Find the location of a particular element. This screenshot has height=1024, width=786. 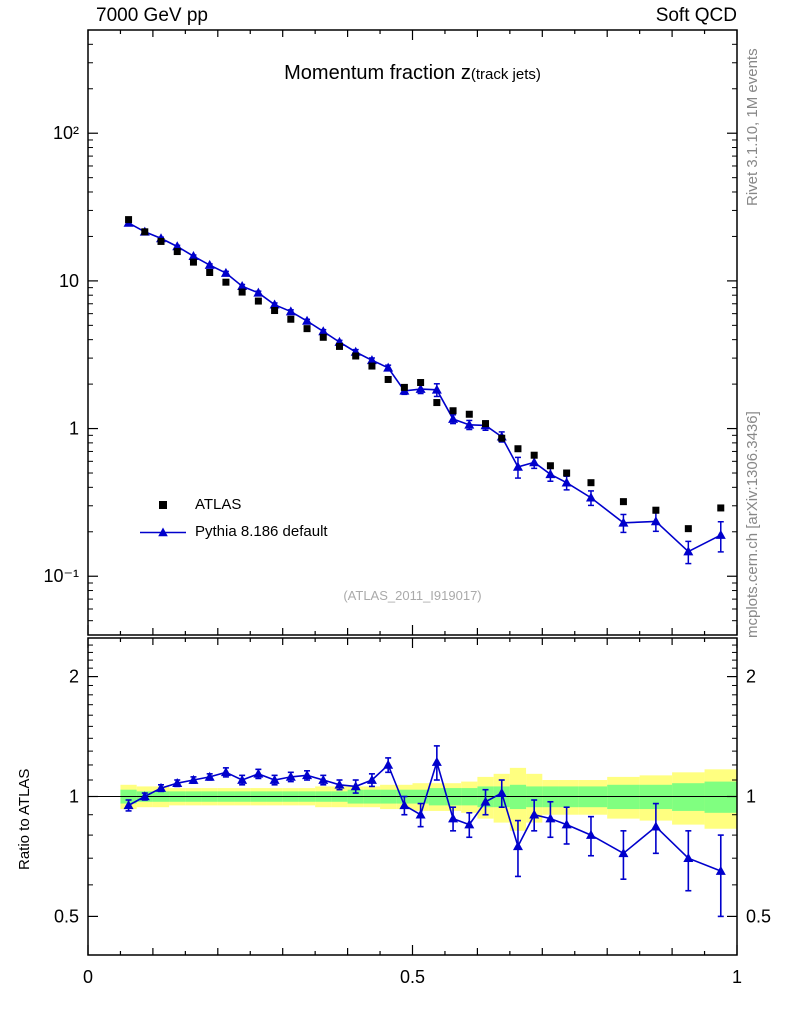

legend-label-pythia: Pythia 8.186 default is located at coordinates (261, 531).